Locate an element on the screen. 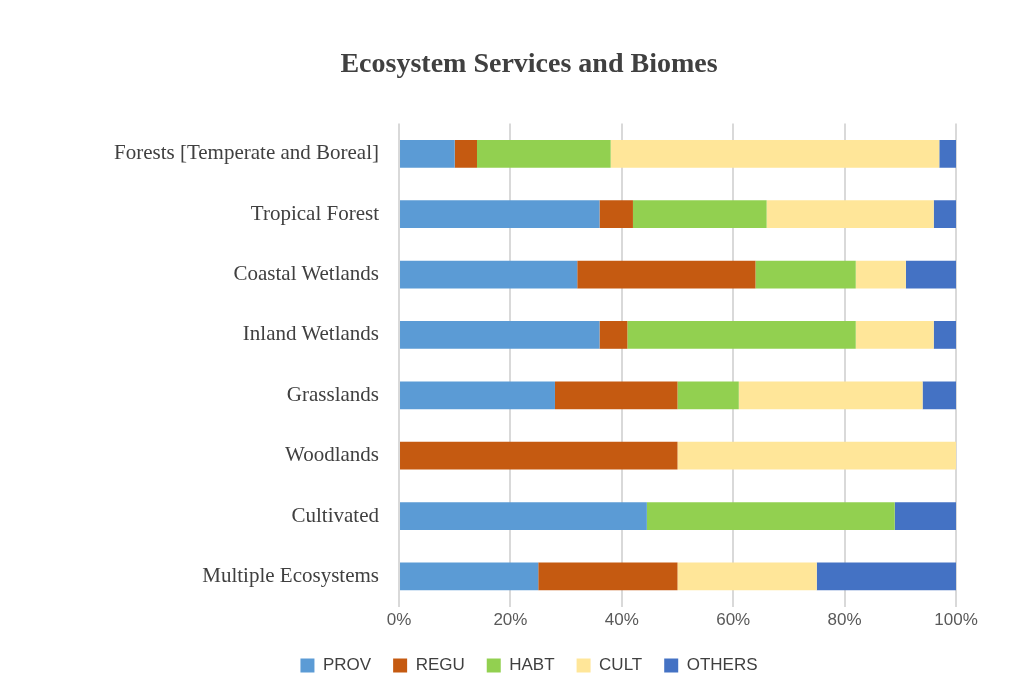 The height and width of the screenshot is (698, 1027). x-tick-label: 80% is located at coordinates (844, 620).